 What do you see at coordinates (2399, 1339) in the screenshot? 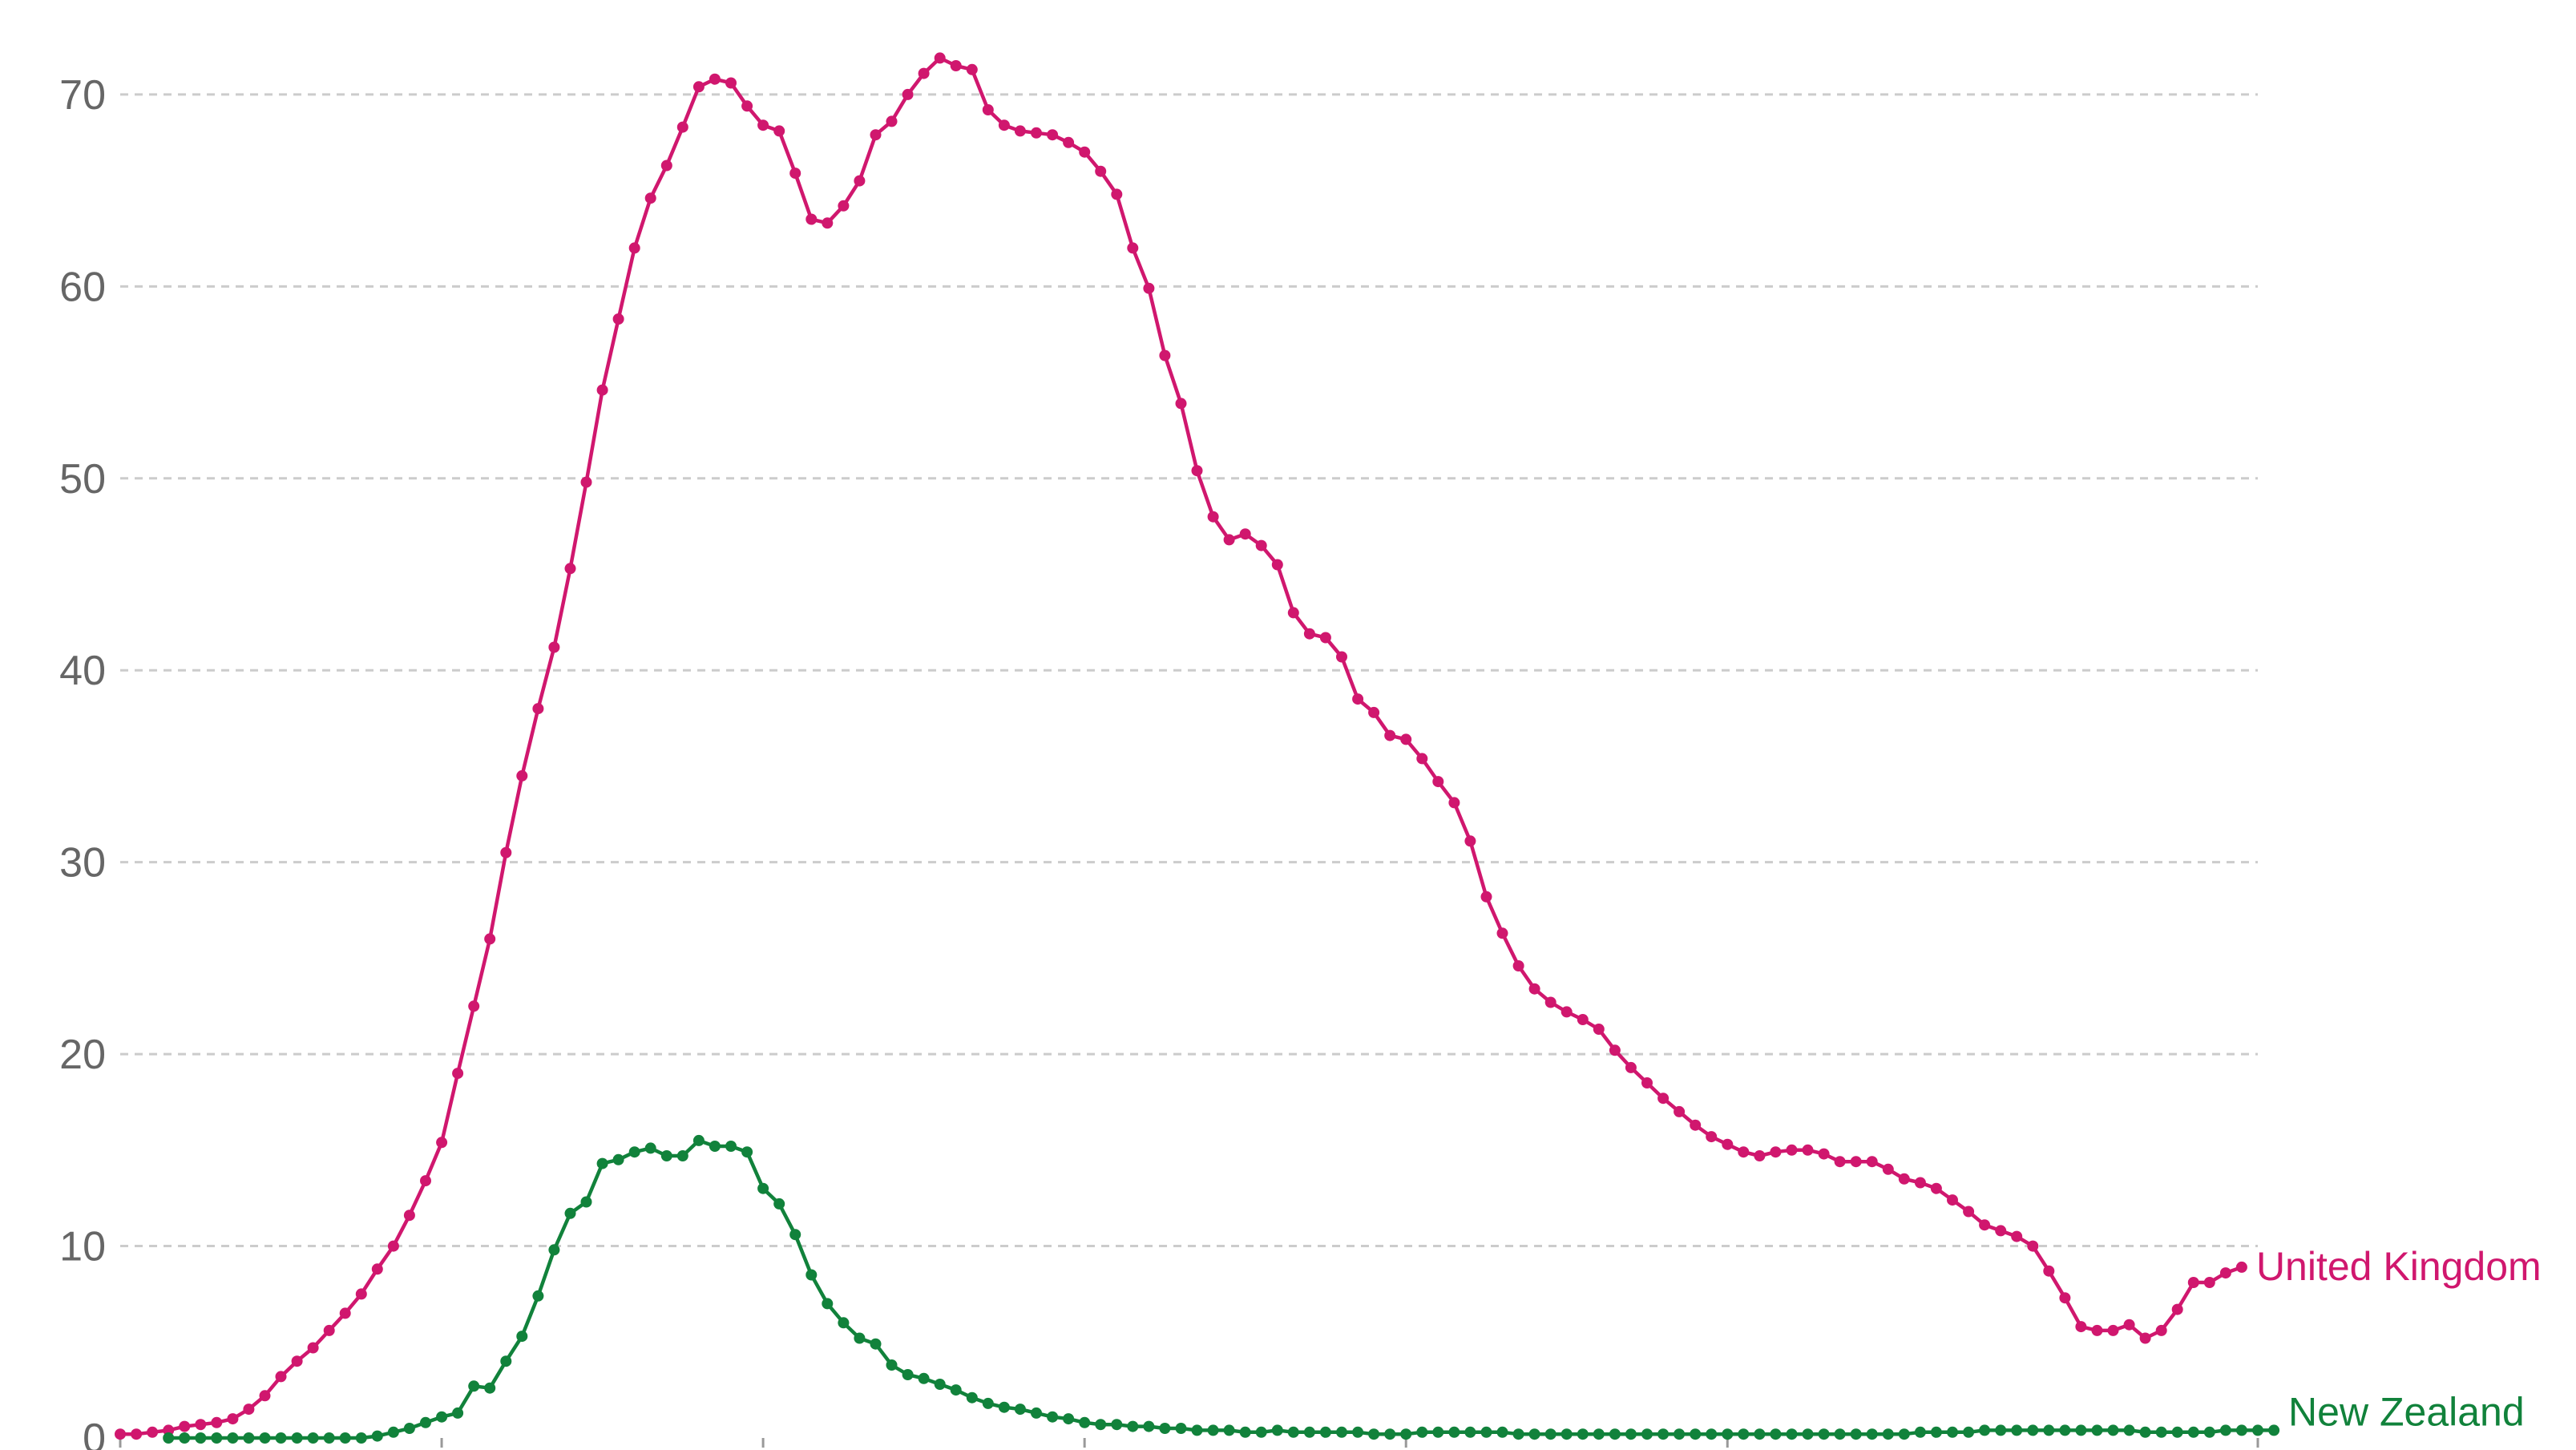
I see `series-labels: United Kingdom New Zealand` at bounding box center [2399, 1339].